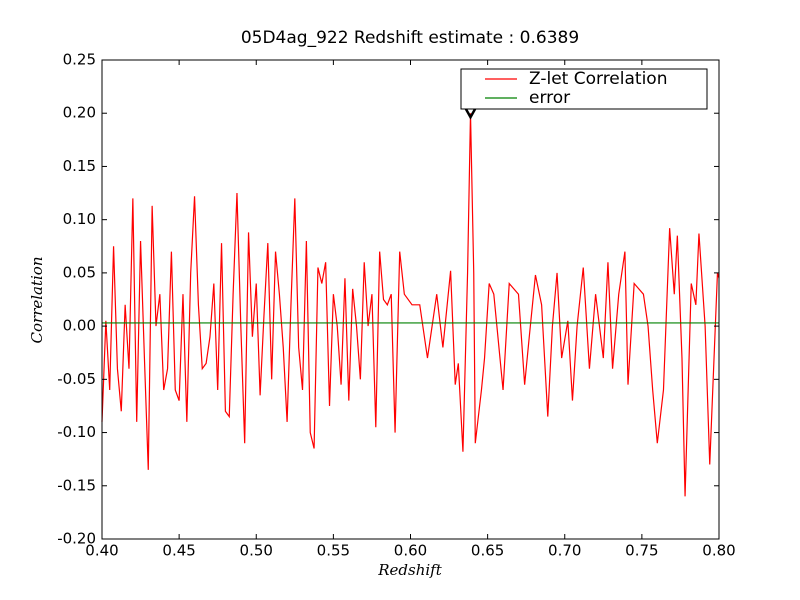 Image resolution: width=800 pixels, height=600 pixels. I want to click on x-axis-label: Redshift, so click(409, 570).